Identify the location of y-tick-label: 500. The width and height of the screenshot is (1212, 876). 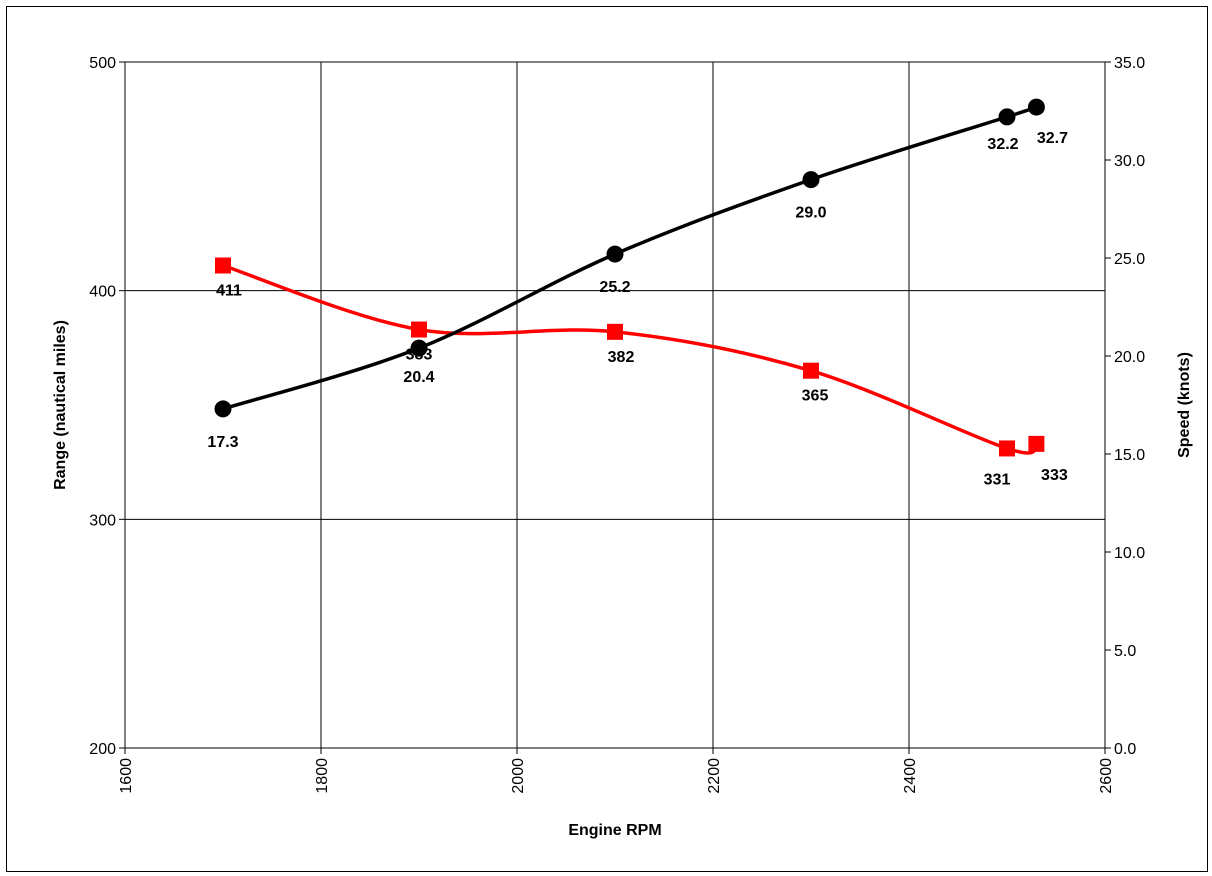
(102, 63).